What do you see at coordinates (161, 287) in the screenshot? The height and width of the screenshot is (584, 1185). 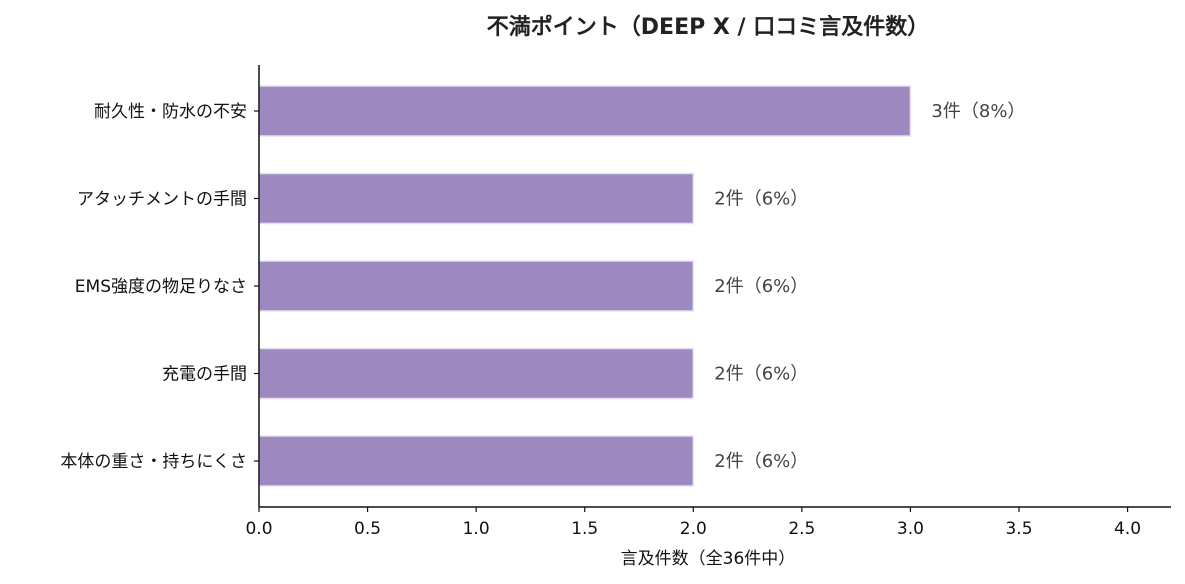 I see `category-label-2: EMS強度の物足りなさ` at bounding box center [161, 287].